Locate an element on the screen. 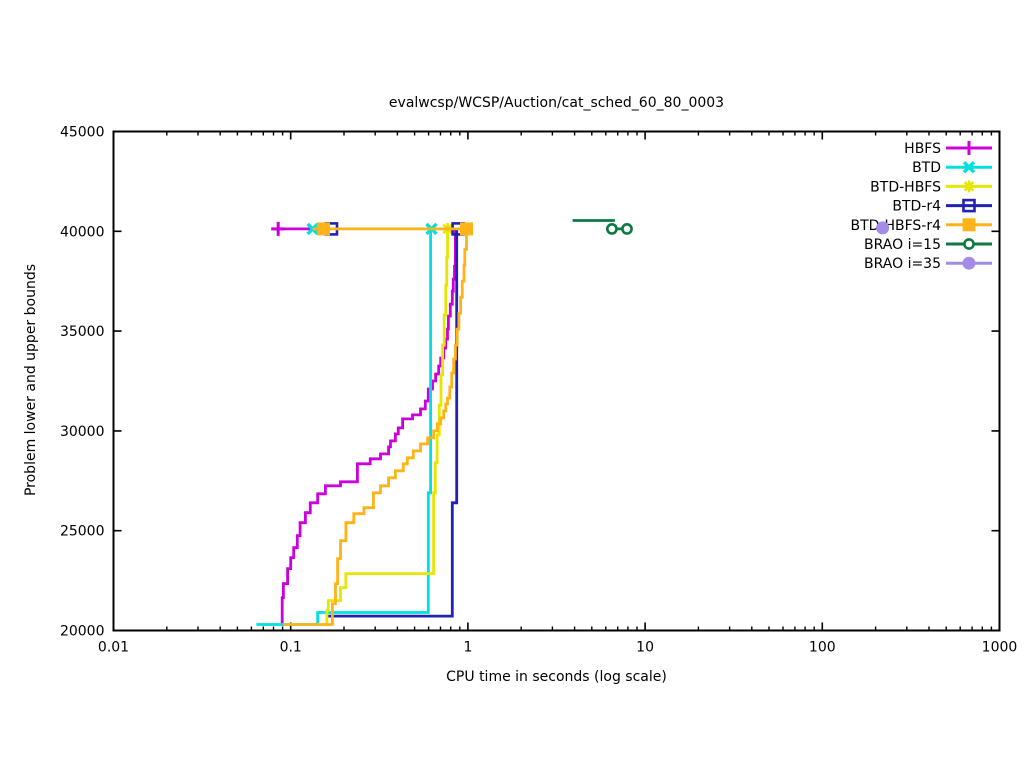 This screenshot has width=1024, height=768. x-tick-label: 1000 is located at coordinates (1000, 648).